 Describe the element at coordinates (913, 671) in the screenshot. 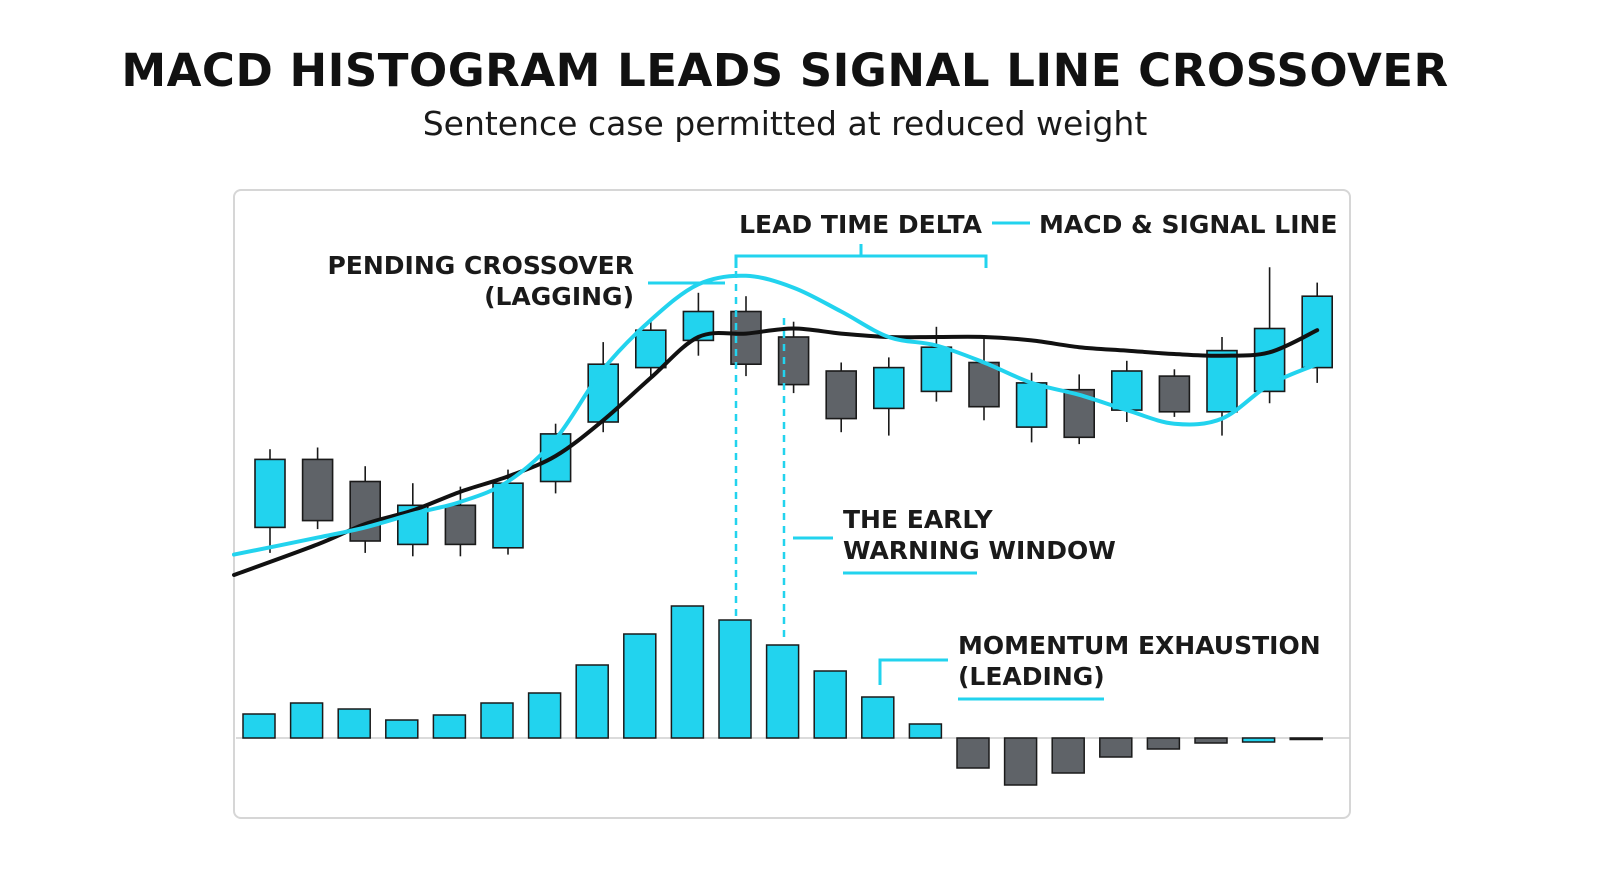

I see `momentum-leader` at that location.